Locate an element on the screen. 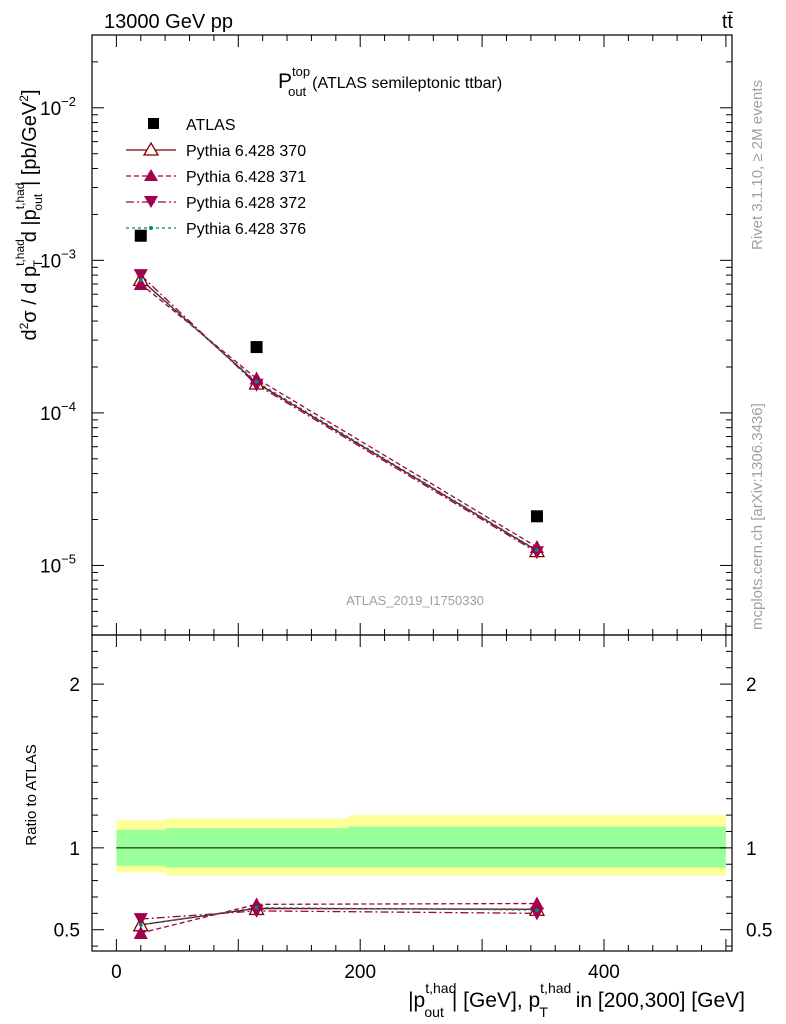 The width and height of the screenshot is (786, 1024). ratio-ytick-label-right: 0.5 is located at coordinates (759, 931).